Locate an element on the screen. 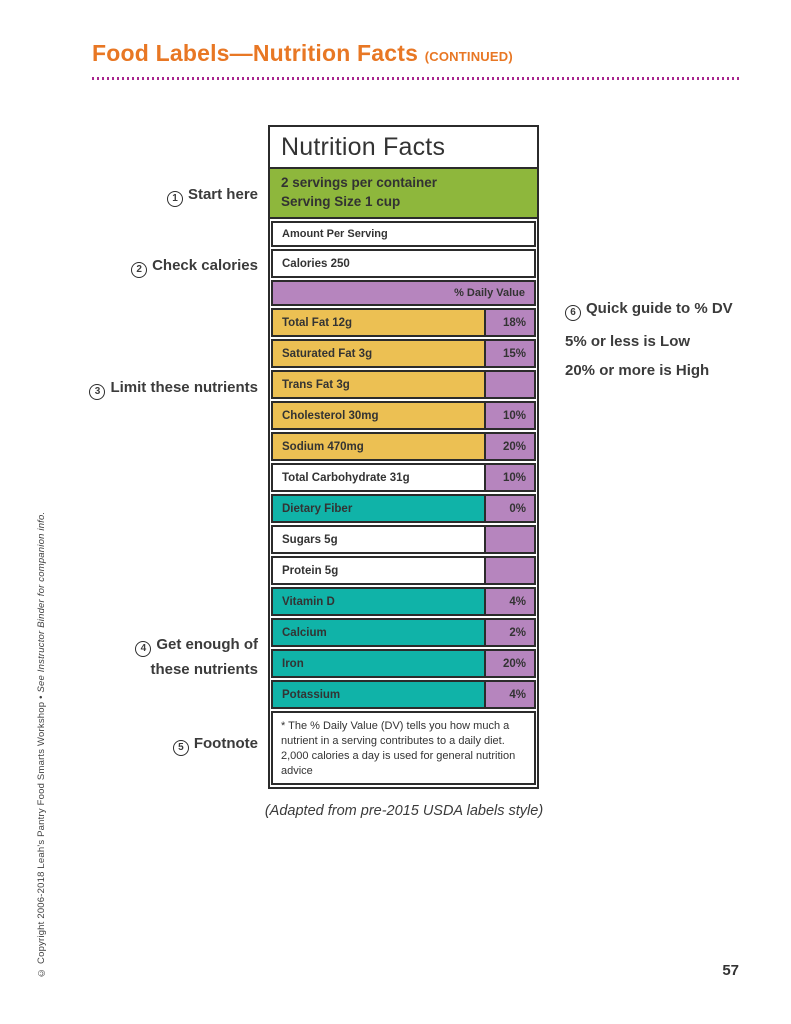 This screenshot has height=1024, width=791. nutrient-daily-value: 18% is located at coordinates (509, 322).